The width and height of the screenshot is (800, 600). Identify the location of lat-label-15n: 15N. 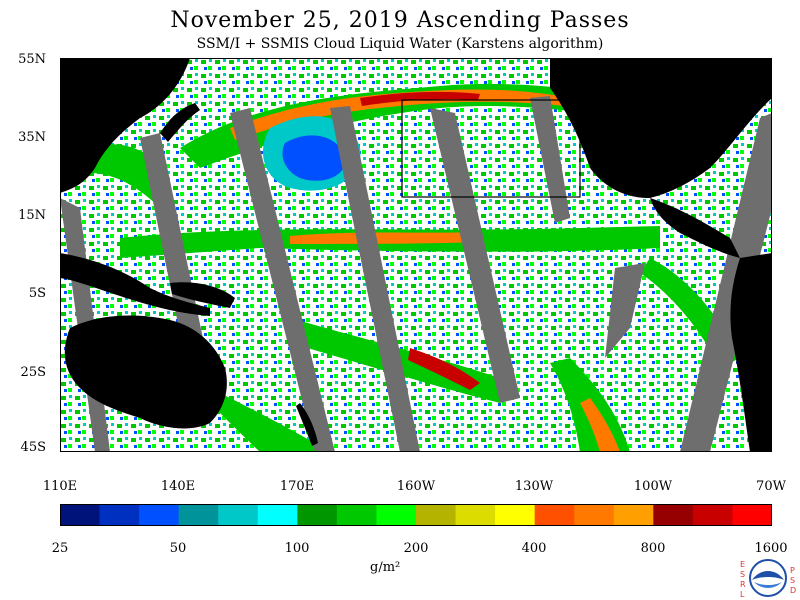
(32, 215).